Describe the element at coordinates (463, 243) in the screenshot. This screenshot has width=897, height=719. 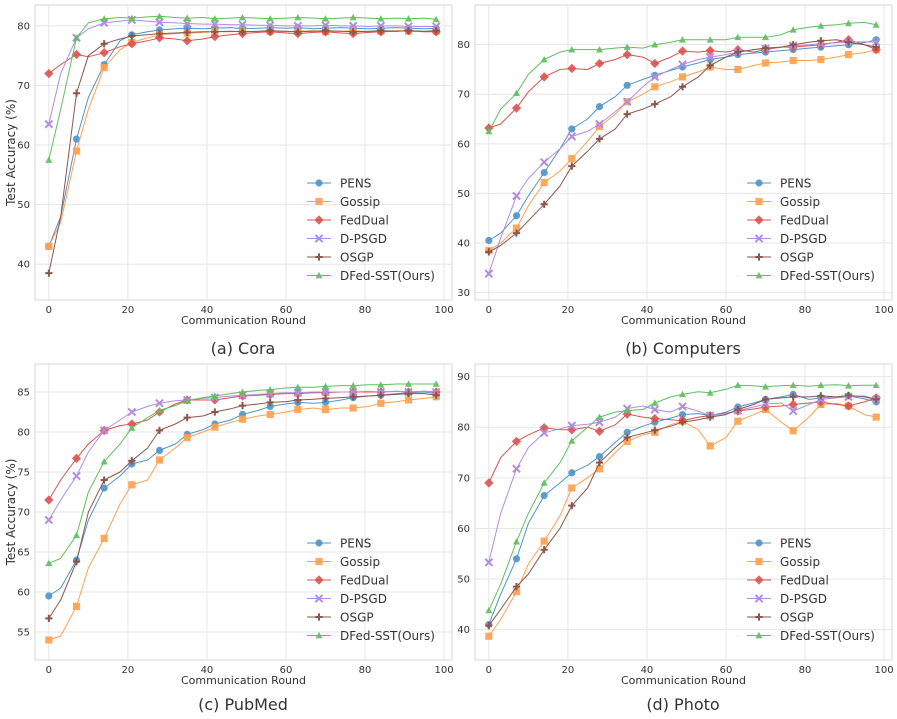
I see `y-tick-label: 40` at that location.